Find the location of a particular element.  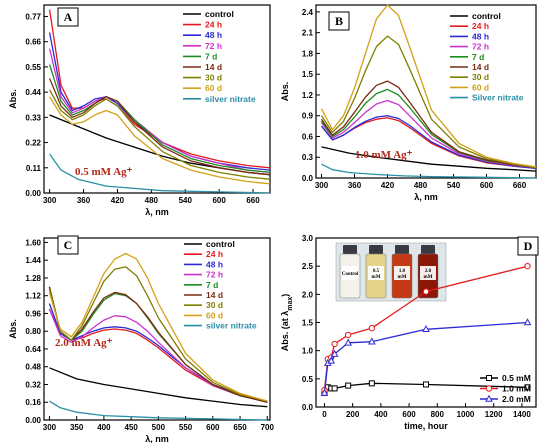

x-tick-label: 400 is located at coordinates (104, 427).